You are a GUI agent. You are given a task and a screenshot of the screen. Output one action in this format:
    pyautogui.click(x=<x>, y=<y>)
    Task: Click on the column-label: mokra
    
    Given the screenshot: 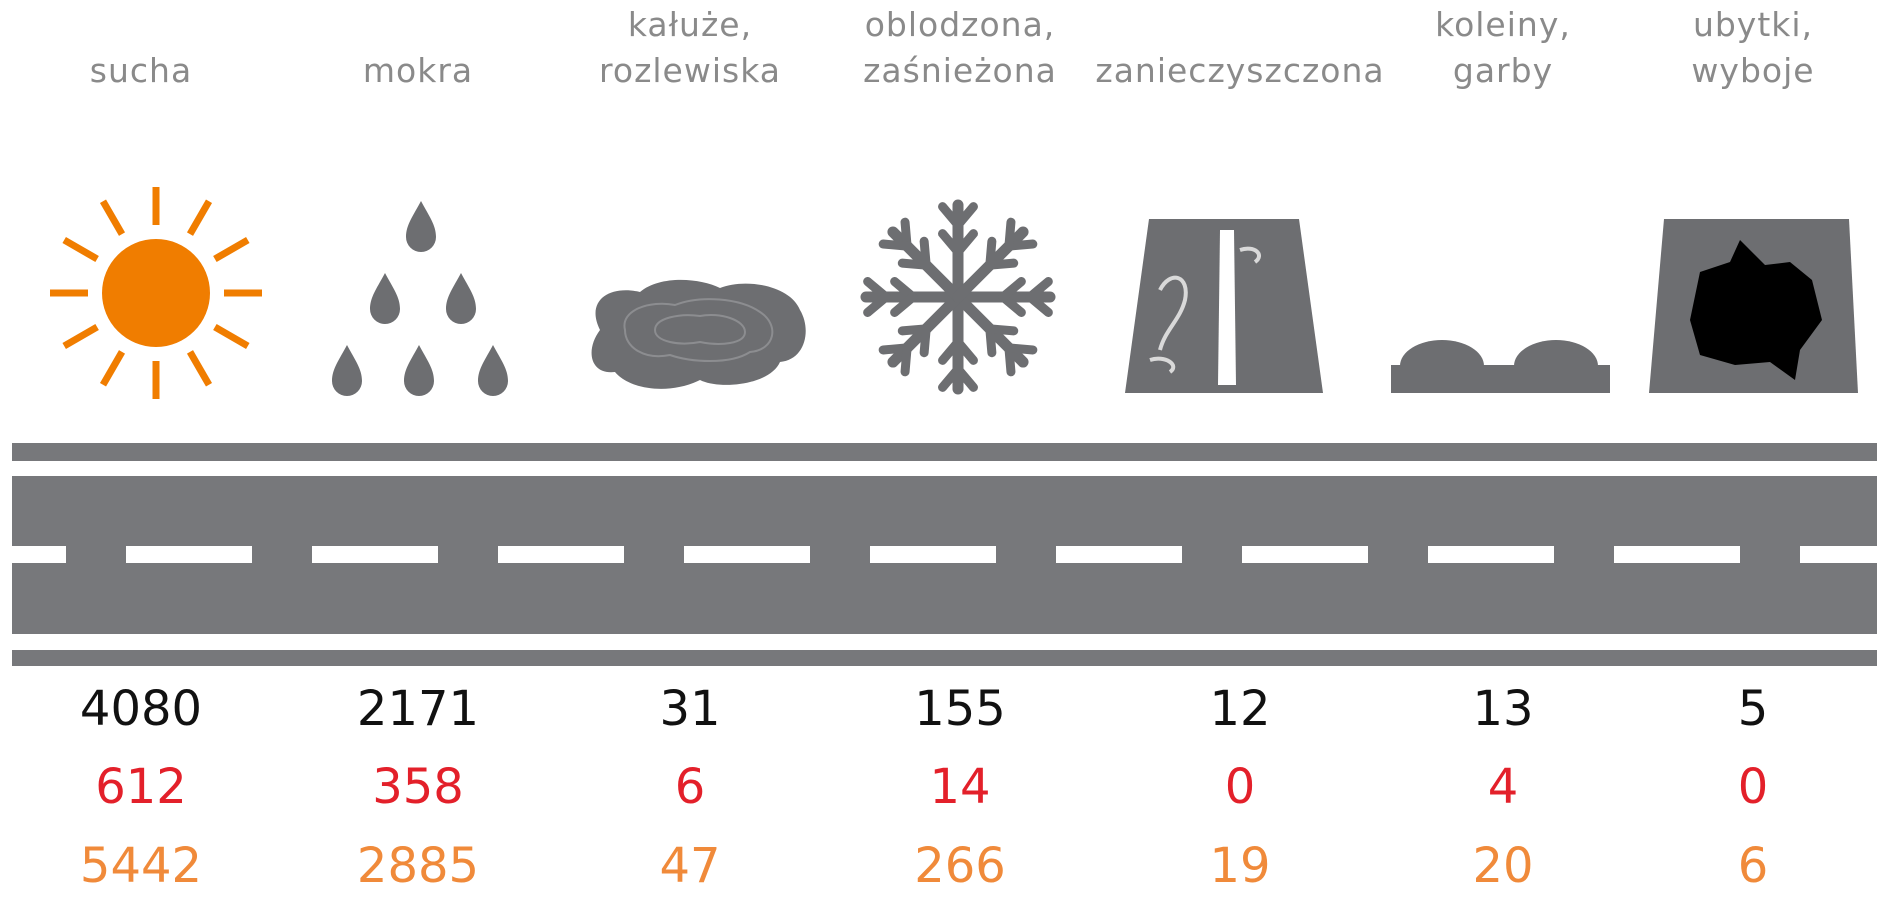 What is the action you would take?
    pyautogui.click(x=418, y=70)
    